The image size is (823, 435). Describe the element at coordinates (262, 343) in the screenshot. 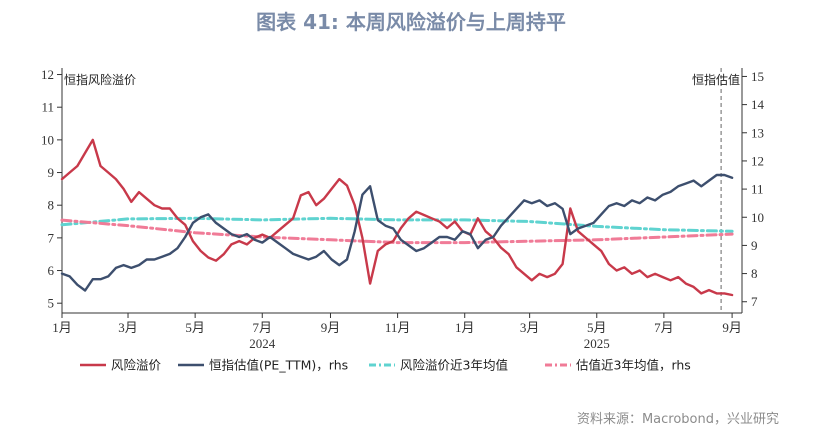

I see `year-label: 2024` at that location.